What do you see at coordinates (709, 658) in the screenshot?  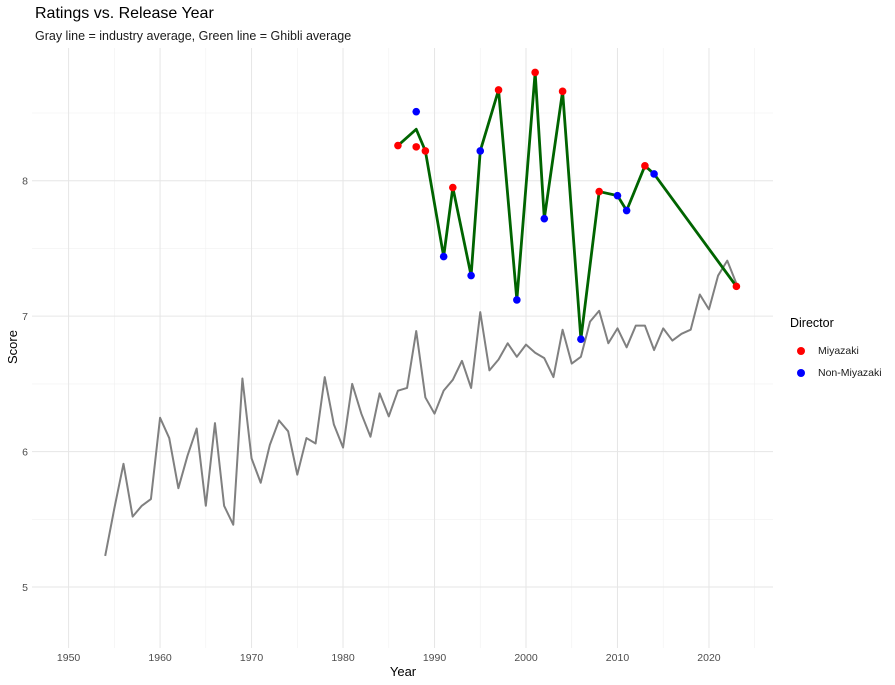 I see `x-tick-label: 2020` at bounding box center [709, 658].